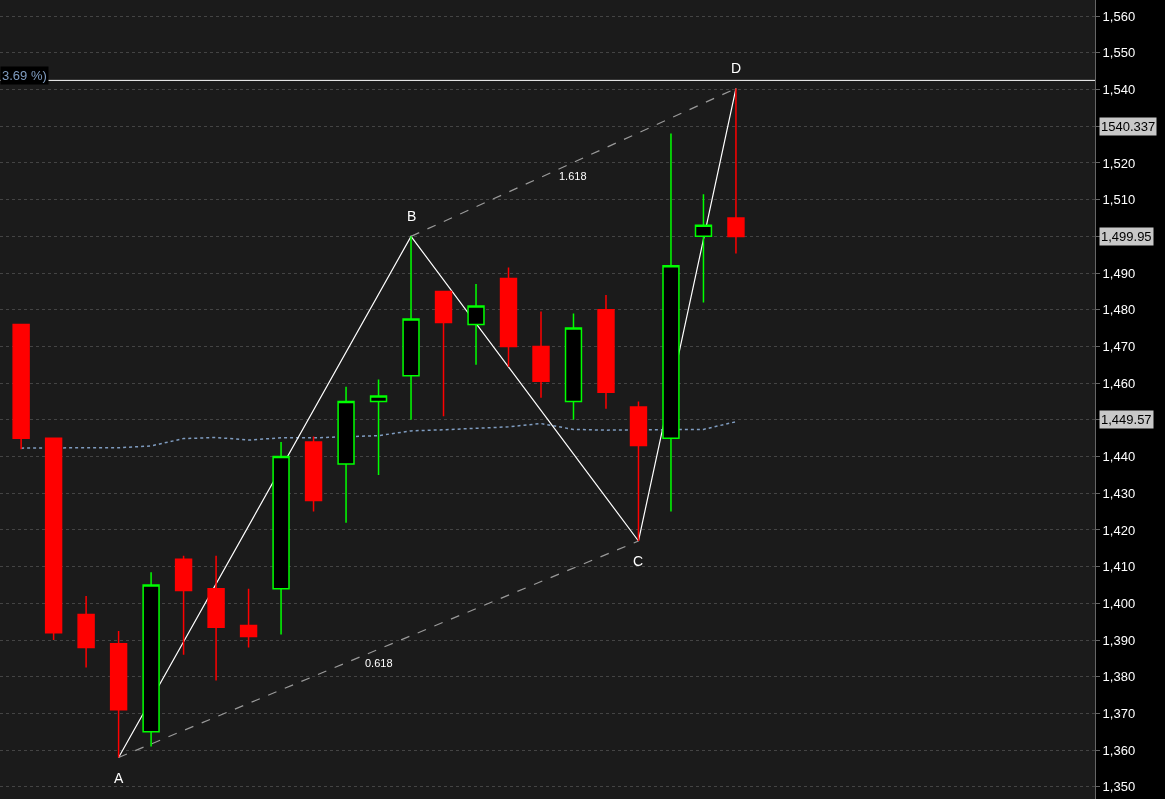 The width and height of the screenshot is (1165, 799). I want to click on y-tick-label: 1,540, so click(1119, 90).